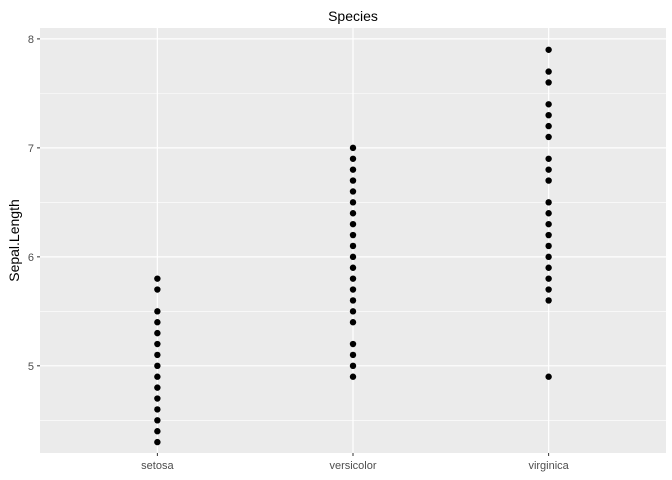  What do you see at coordinates (31, 258) in the screenshot?
I see `y-tick-label: 6` at bounding box center [31, 258].